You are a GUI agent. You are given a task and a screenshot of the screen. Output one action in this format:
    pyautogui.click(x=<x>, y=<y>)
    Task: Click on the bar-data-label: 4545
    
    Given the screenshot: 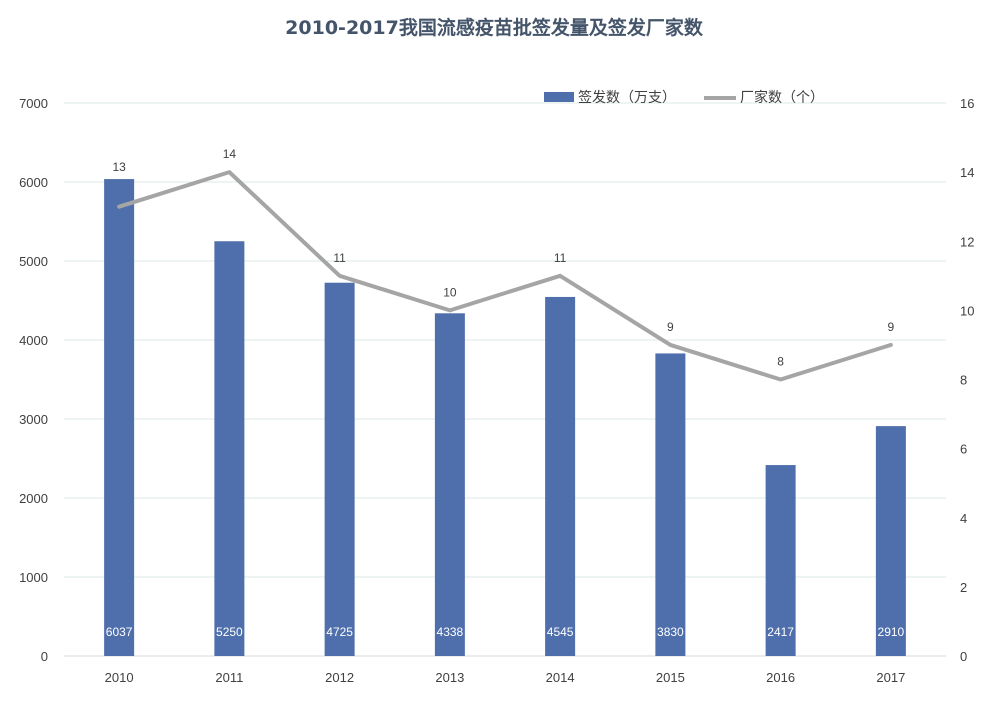 What is the action you would take?
    pyautogui.click(x=560, y=632)
    